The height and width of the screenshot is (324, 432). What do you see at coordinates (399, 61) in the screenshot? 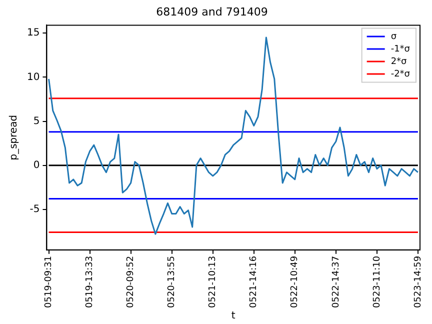
I see `legend-label: 2*σ` at bounding box center [399, 61].